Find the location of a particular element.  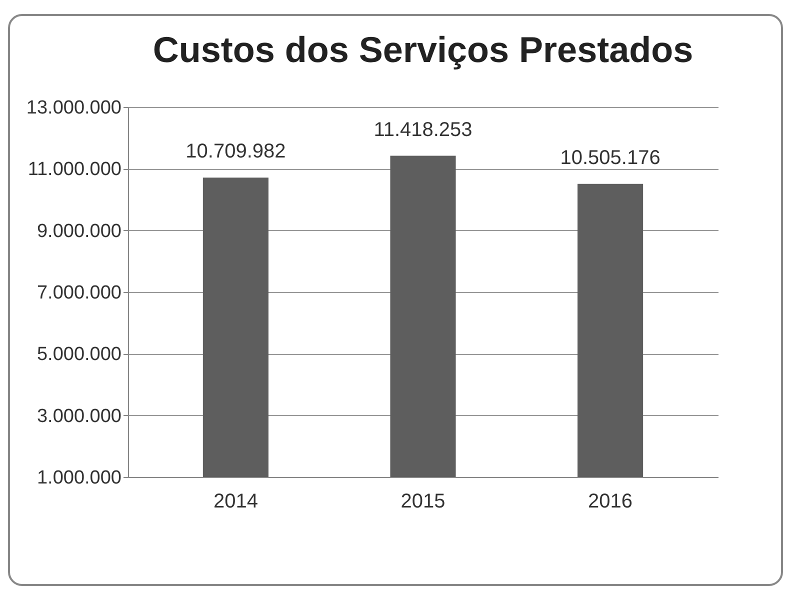

chart-title: Custos dos Serviços Prestados is located at coordinates (423, 49).